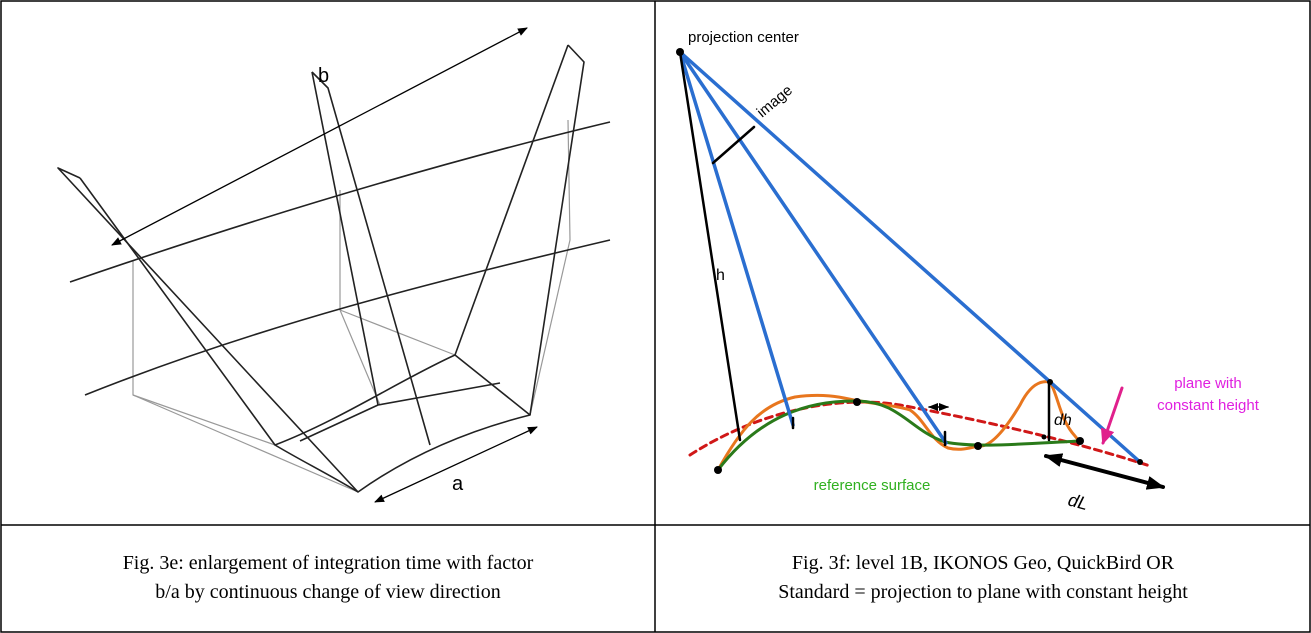 Image resolution: width=1311 pixels, height=633 pixels. What do you see at coordinates (743, 37) in the screenshot?
I see `label-projection-center: projection center` at bounding box center [743, 37].